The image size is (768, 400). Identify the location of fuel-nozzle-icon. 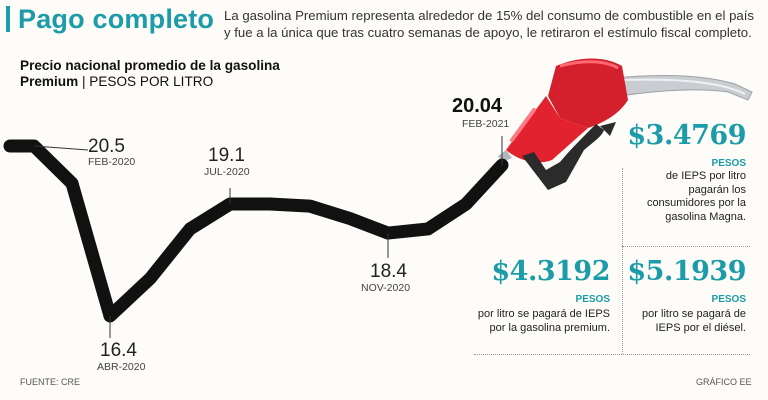
(625, 124).